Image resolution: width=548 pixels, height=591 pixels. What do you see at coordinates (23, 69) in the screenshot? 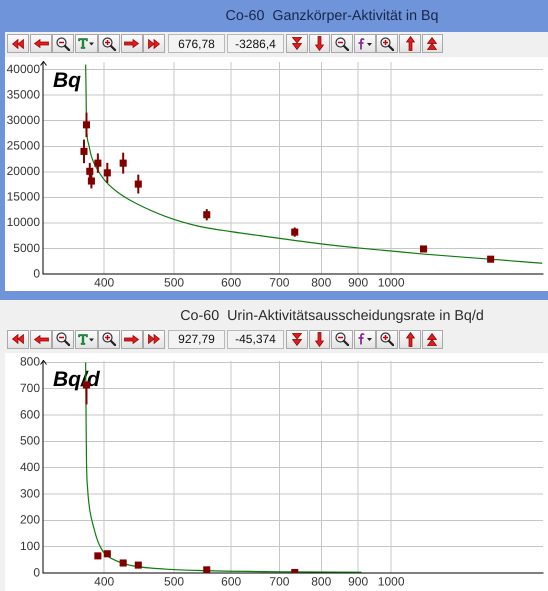
I see `y-tick-label: 40000` at bounding box center [23, 69].